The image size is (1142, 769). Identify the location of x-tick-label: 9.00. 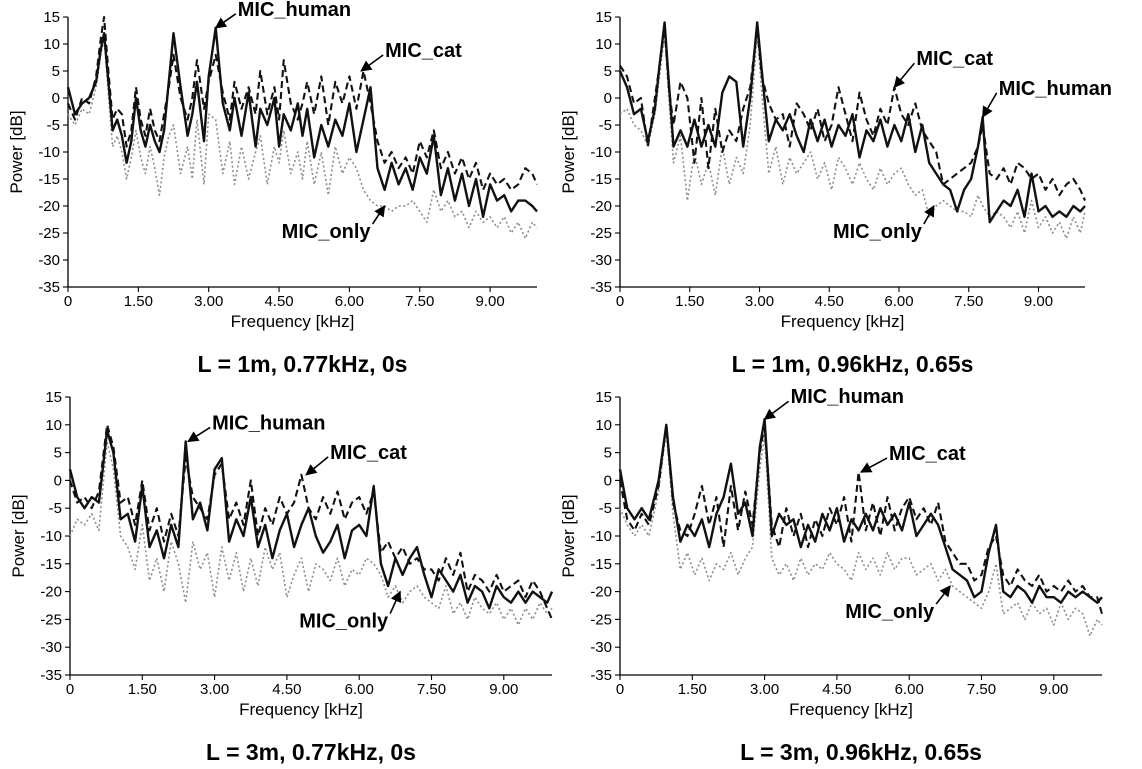
(503, 689).